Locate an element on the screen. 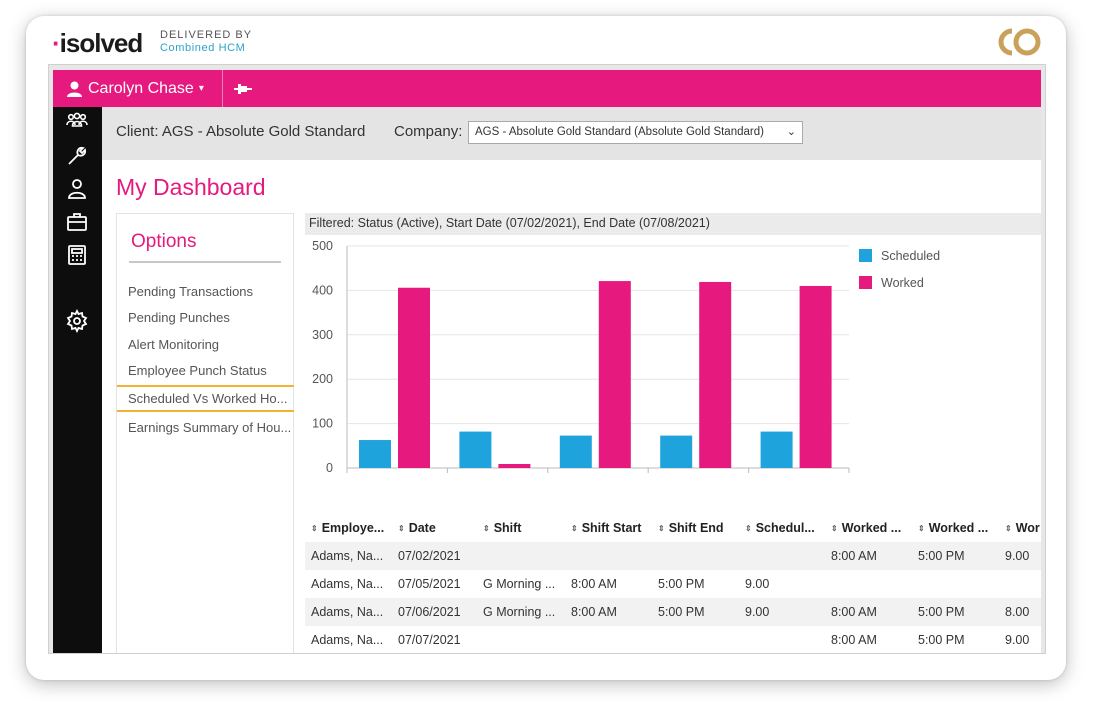  table-cell: 07/02/2021 is located at coordinates (429, 556).